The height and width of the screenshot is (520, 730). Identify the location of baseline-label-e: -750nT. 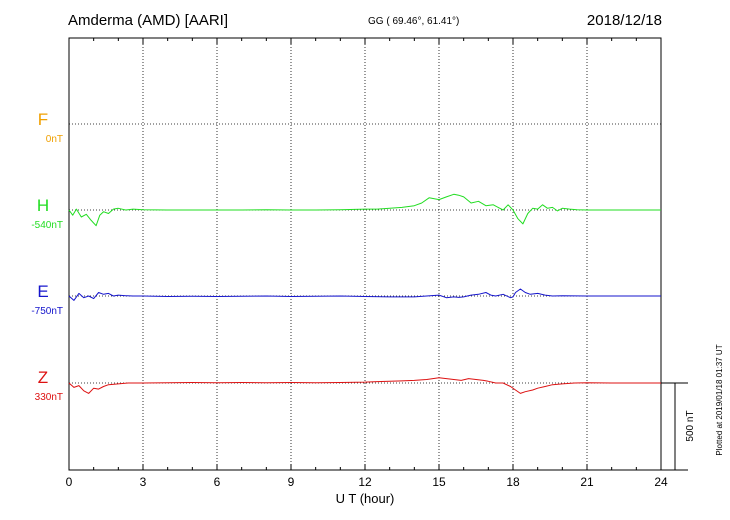
(47, 311).